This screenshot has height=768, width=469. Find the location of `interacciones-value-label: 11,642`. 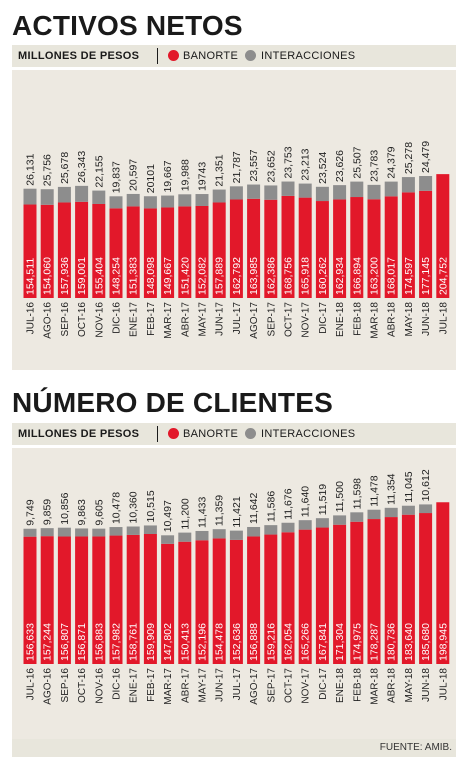

interacciones-value-label: 11,642 is located at coordinates (254, 507).